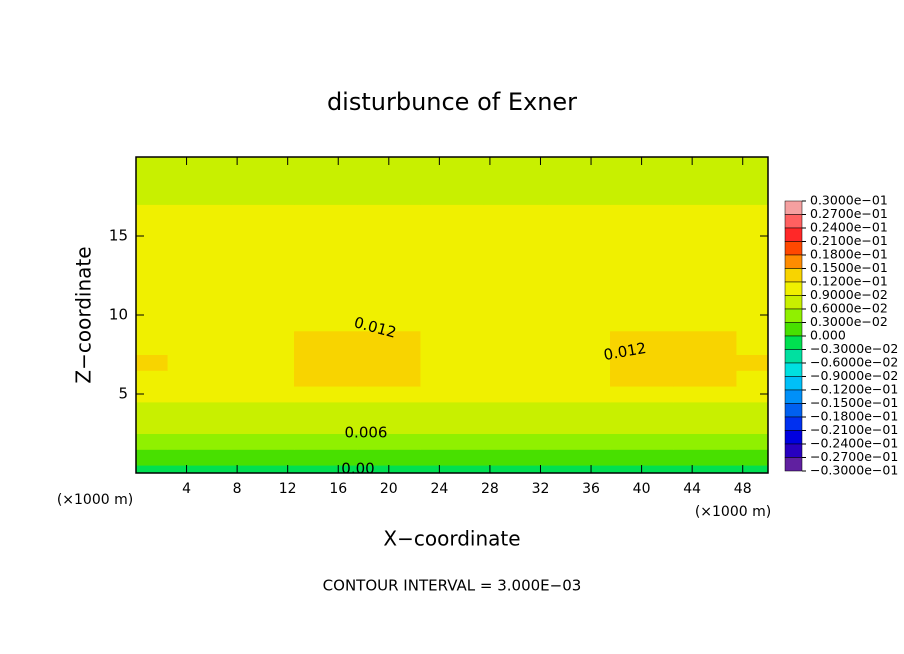 The image size is (904, 654). I want to click on x-tick-label: 24, so click(439, 489).